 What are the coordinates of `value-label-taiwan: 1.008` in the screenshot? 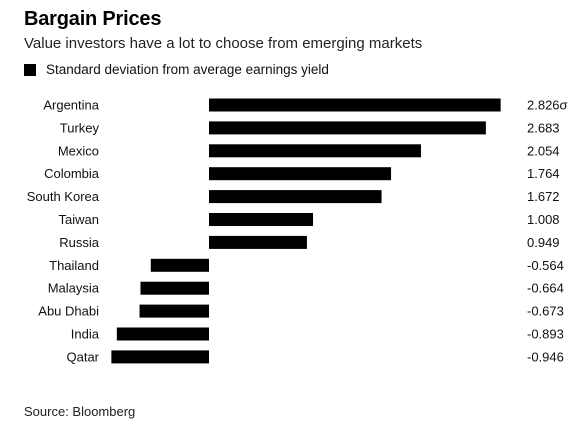 It's located at (543, 219).